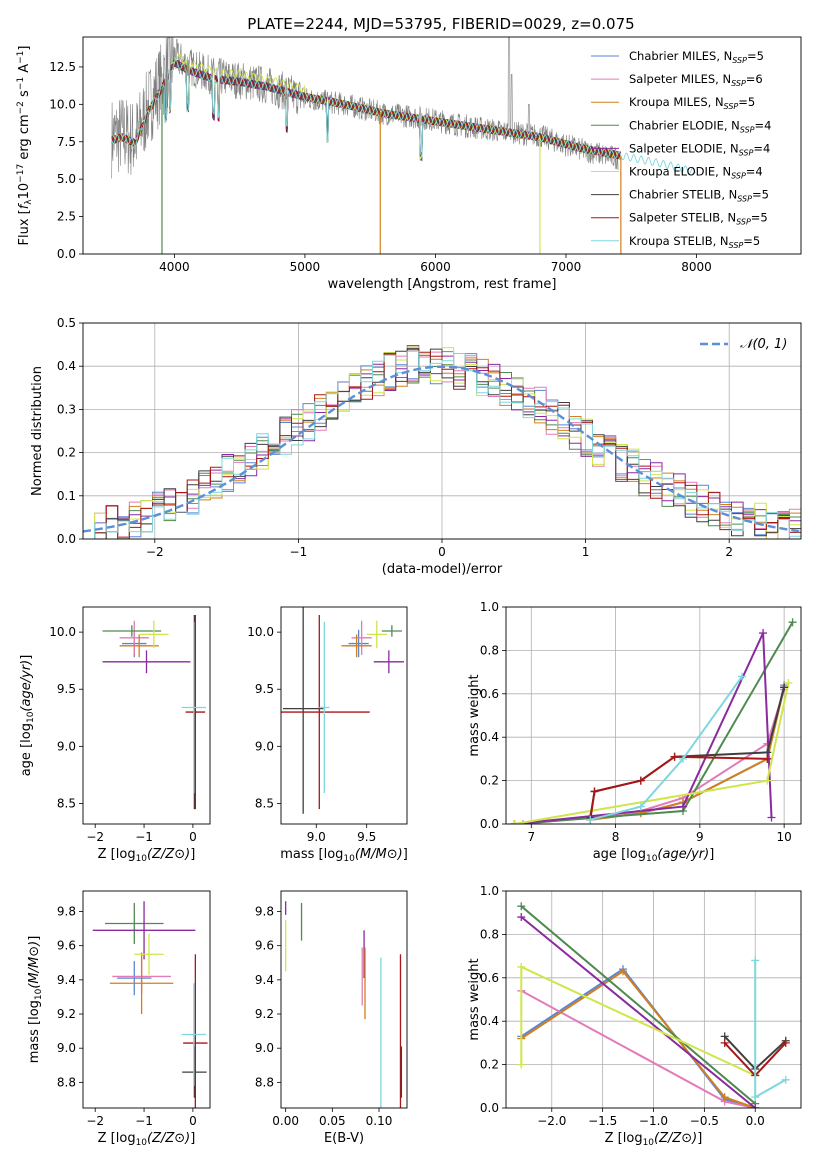  Describe the element at coordinates (602, 1121) in the screenshot. I see `x-tick-label: −1.5` at that location.